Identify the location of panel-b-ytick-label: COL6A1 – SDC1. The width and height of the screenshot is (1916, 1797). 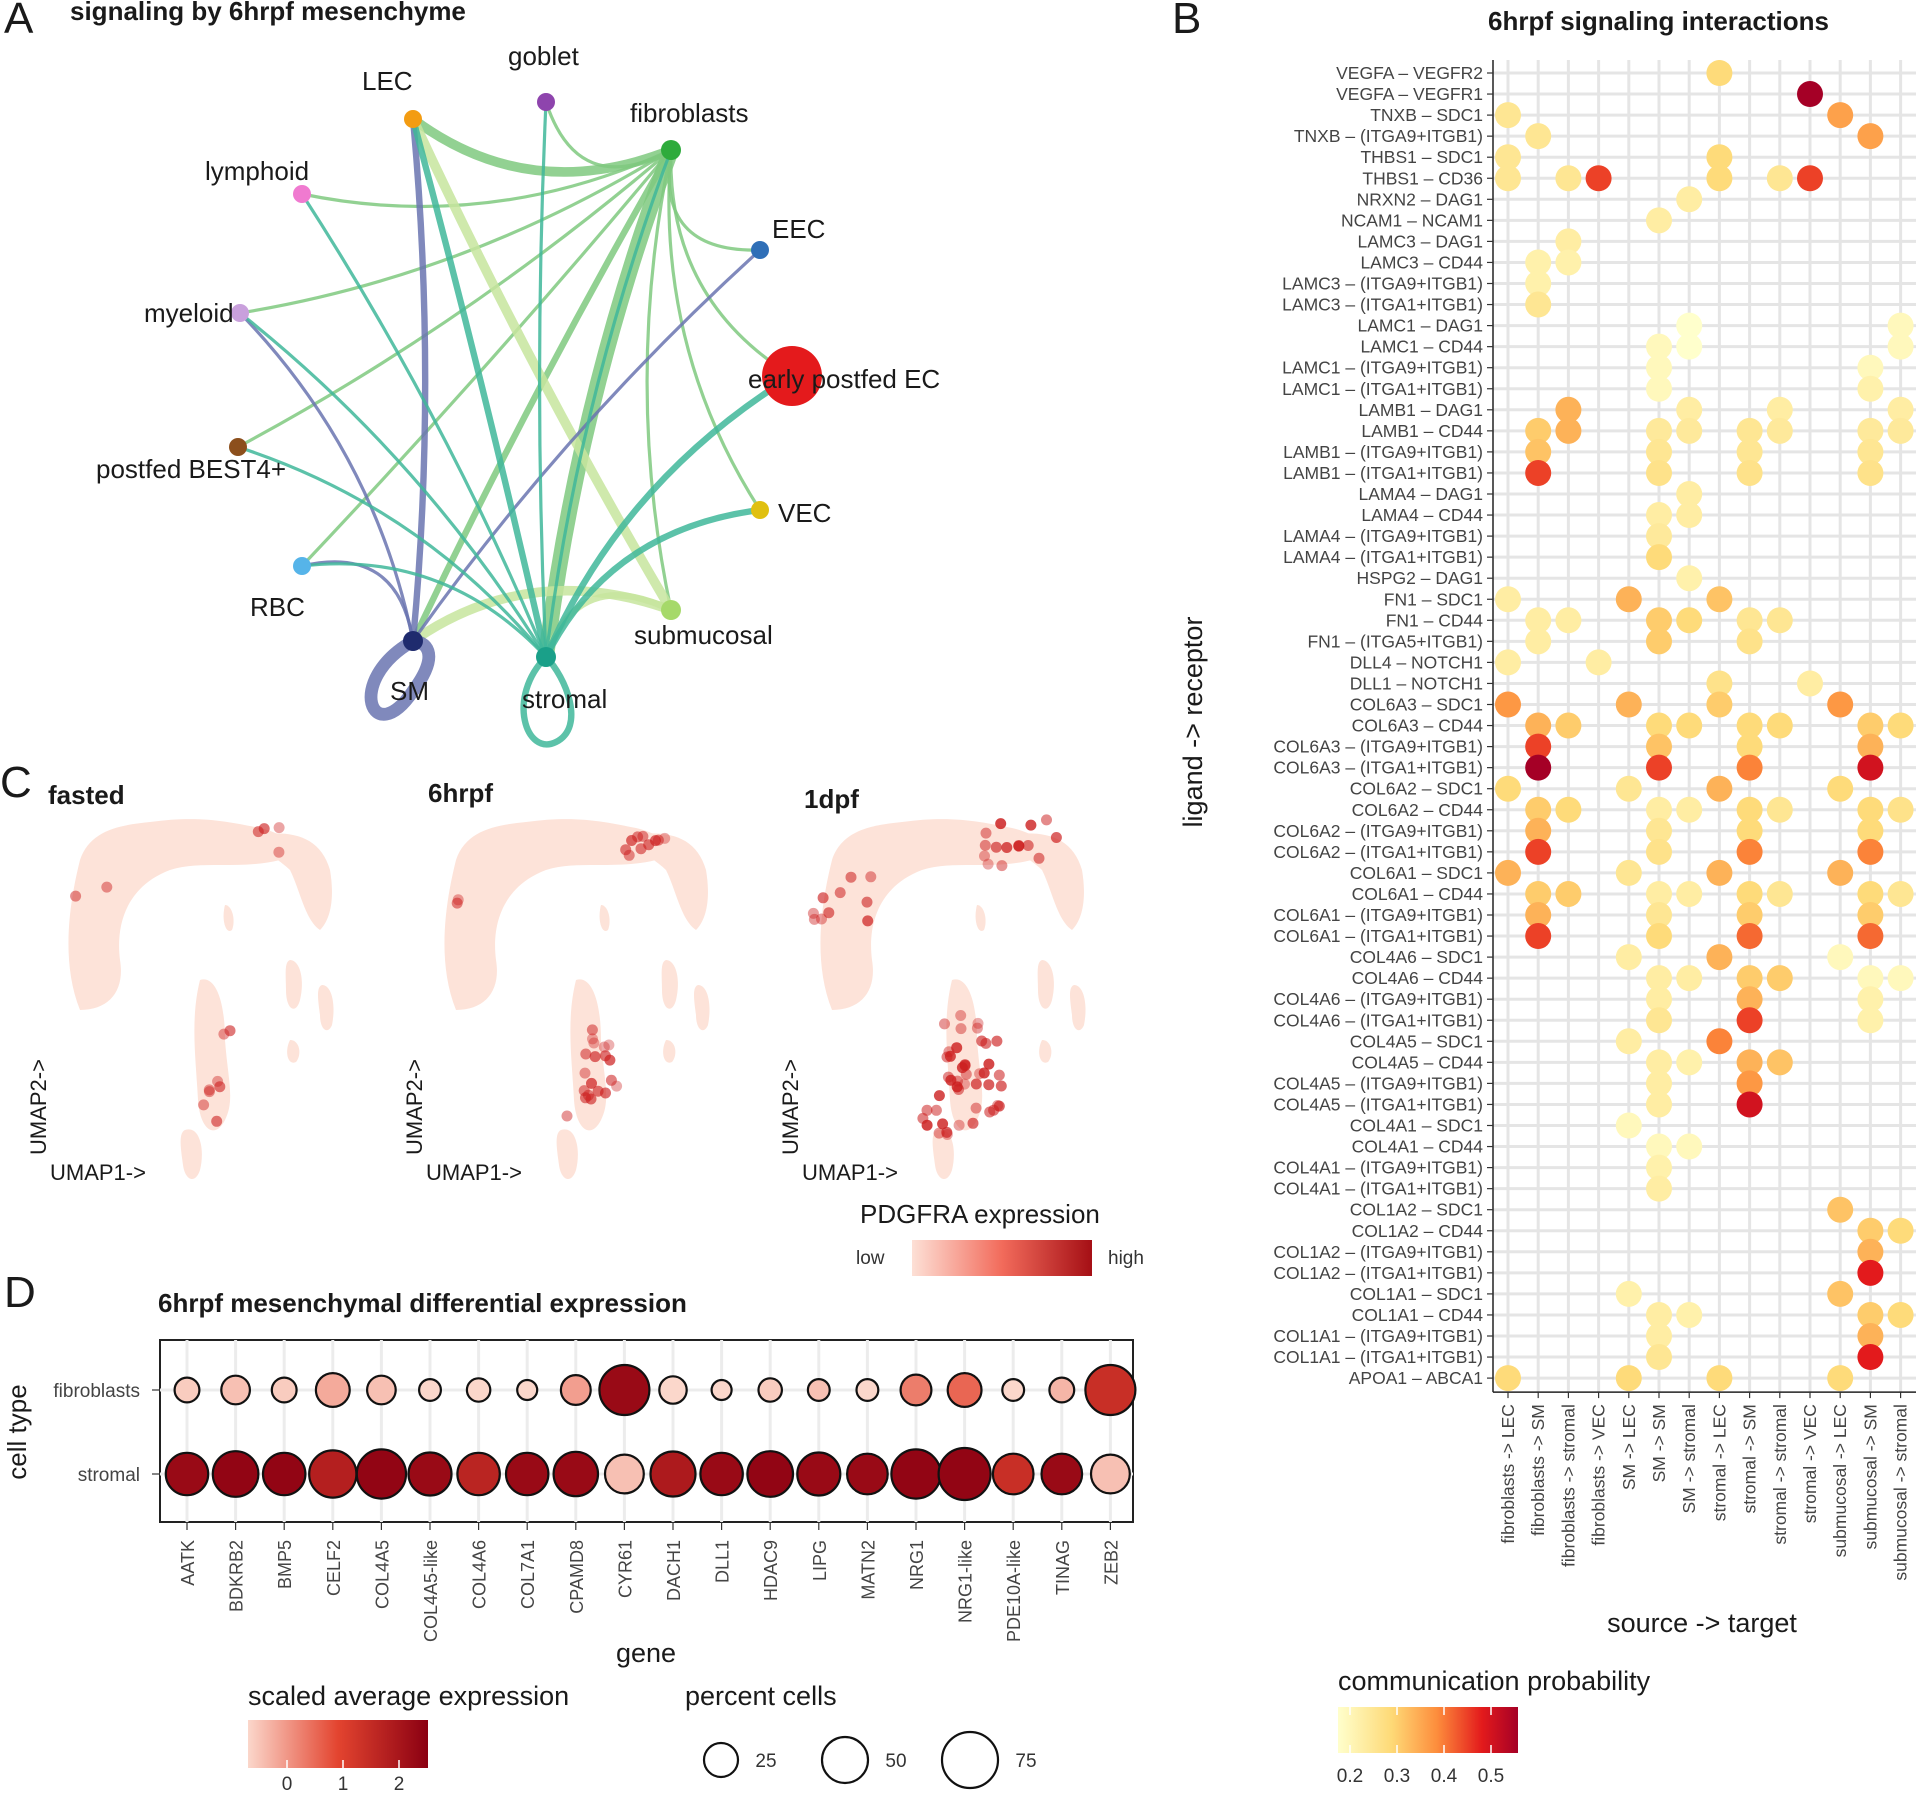
(1416, 873).